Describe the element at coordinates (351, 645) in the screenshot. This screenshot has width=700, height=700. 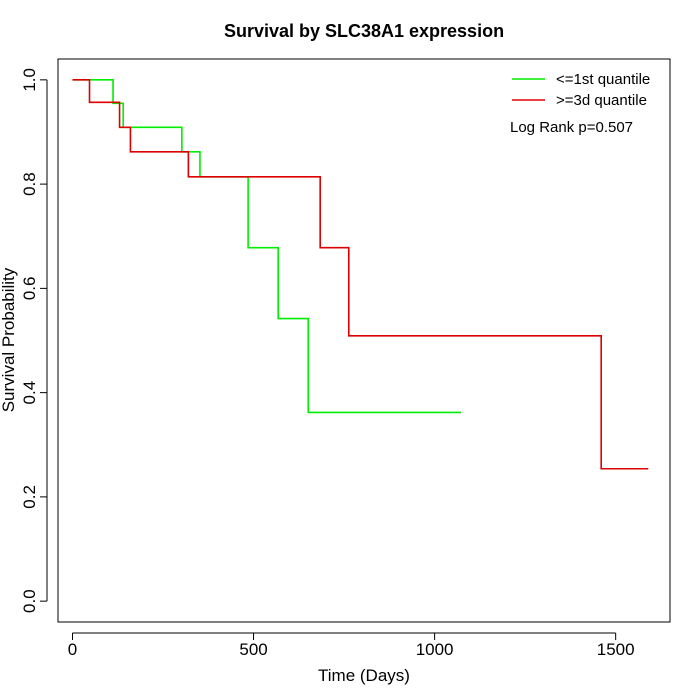
I see `x-axis: 0 500 1000 1500` at that location.